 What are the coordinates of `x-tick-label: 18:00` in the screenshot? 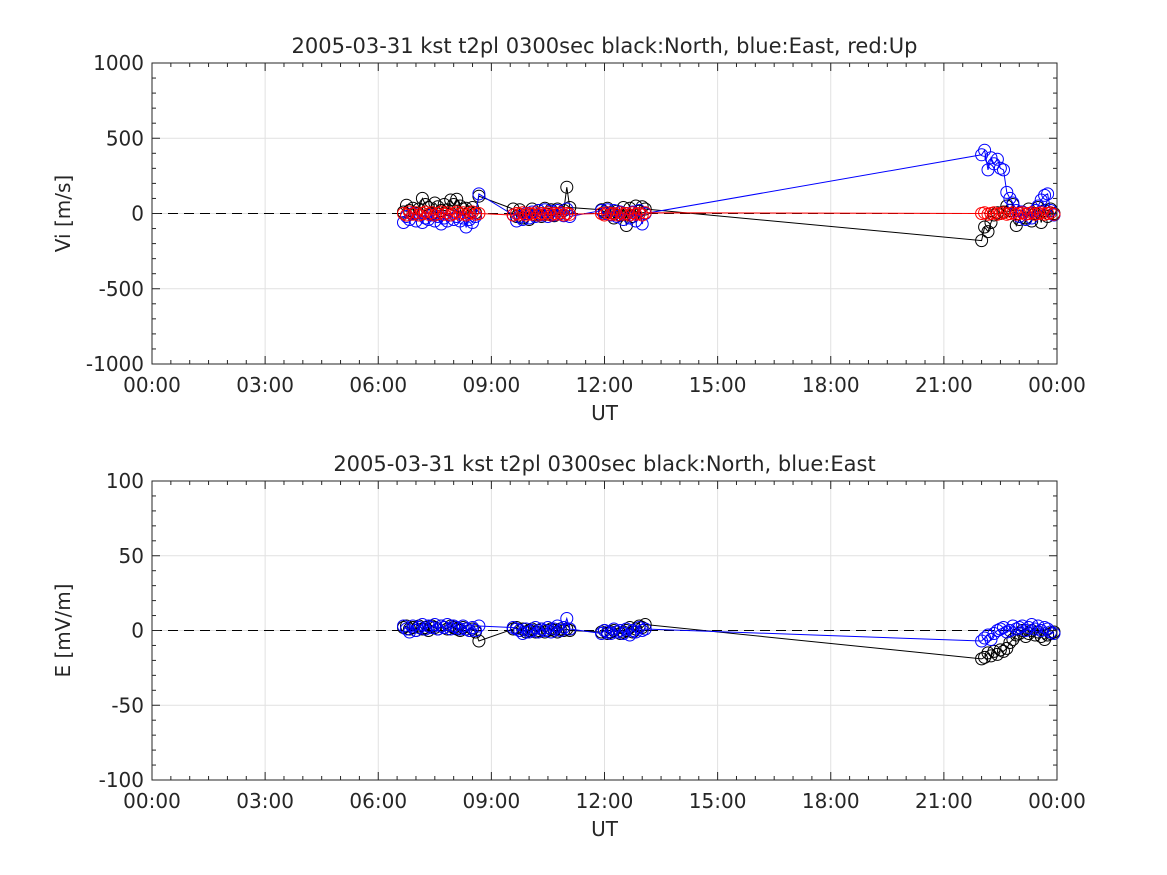 It's located at (831, 801).